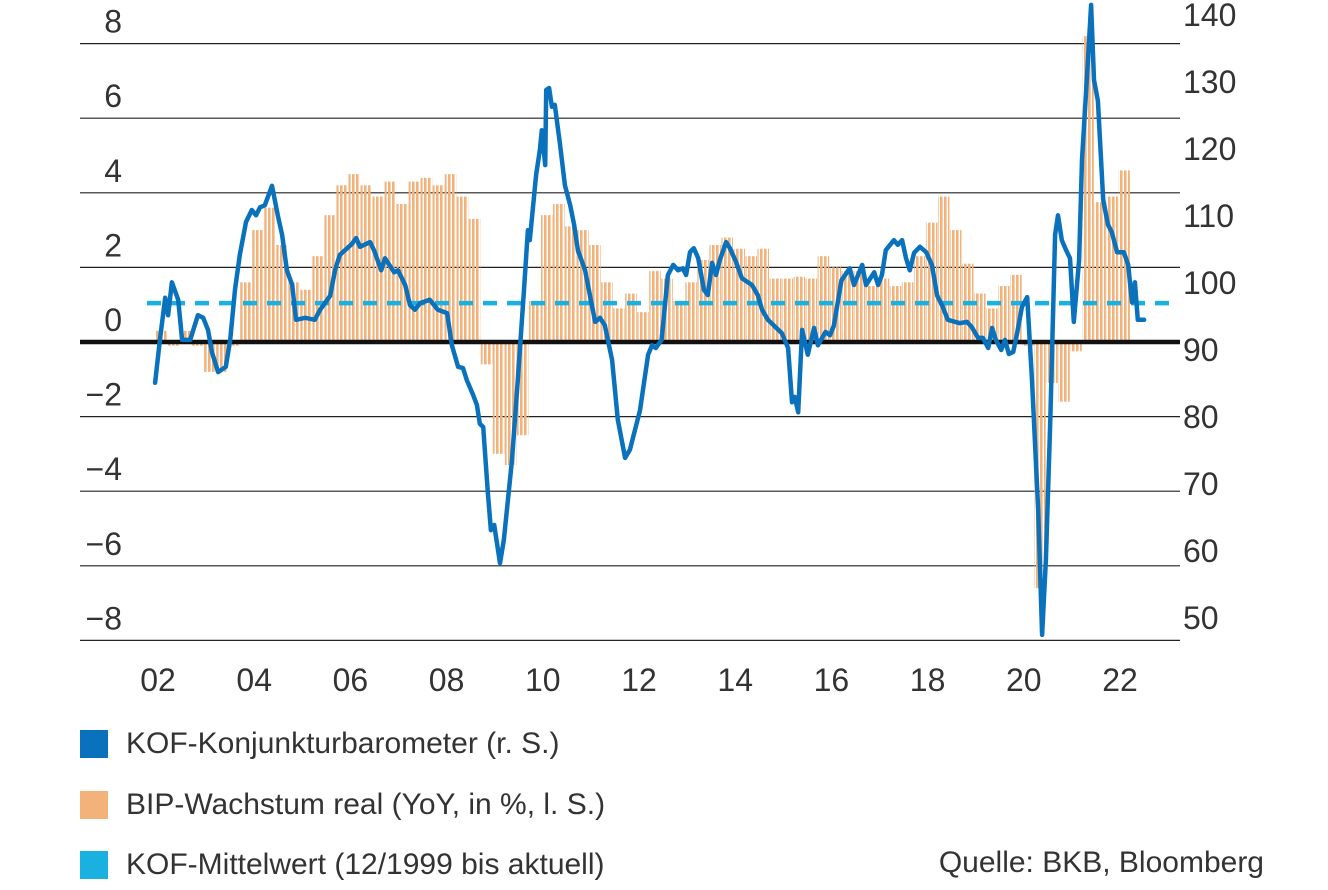 The image size is (1328, 890). What do you see at coordinates (1201, 618) in the screenshot?
I see `right-tick-label: 50` at bounding box center [1201, 618].